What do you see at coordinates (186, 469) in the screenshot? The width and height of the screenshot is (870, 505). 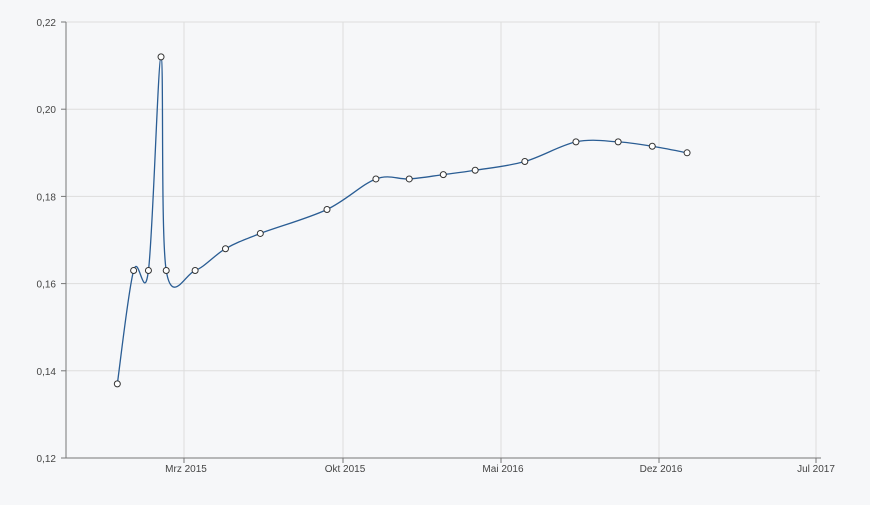 I see `x-tick-label: Mrz 2015` at bounding box center [186, 469].